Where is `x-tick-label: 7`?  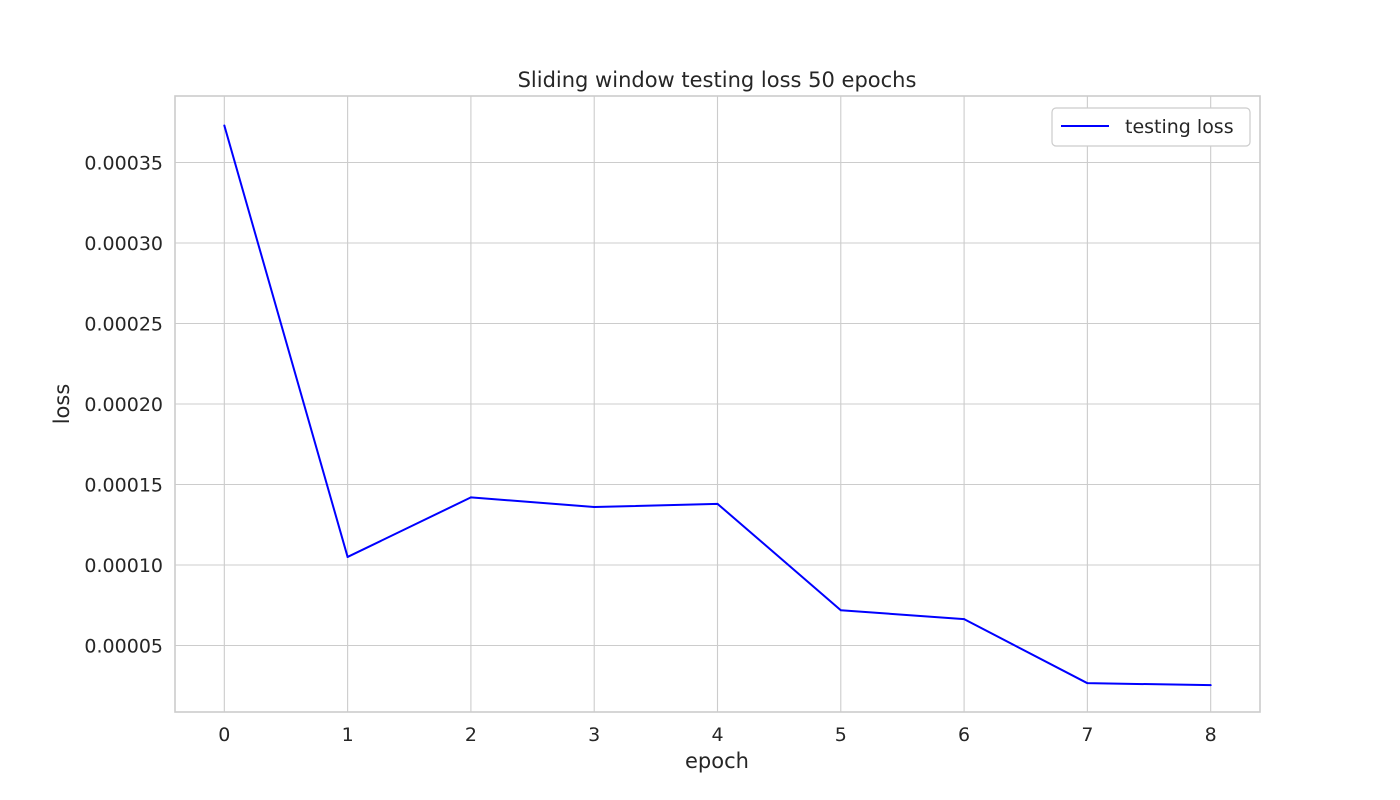 x-tick-label: 7 is located at coordinates (1087, 735).